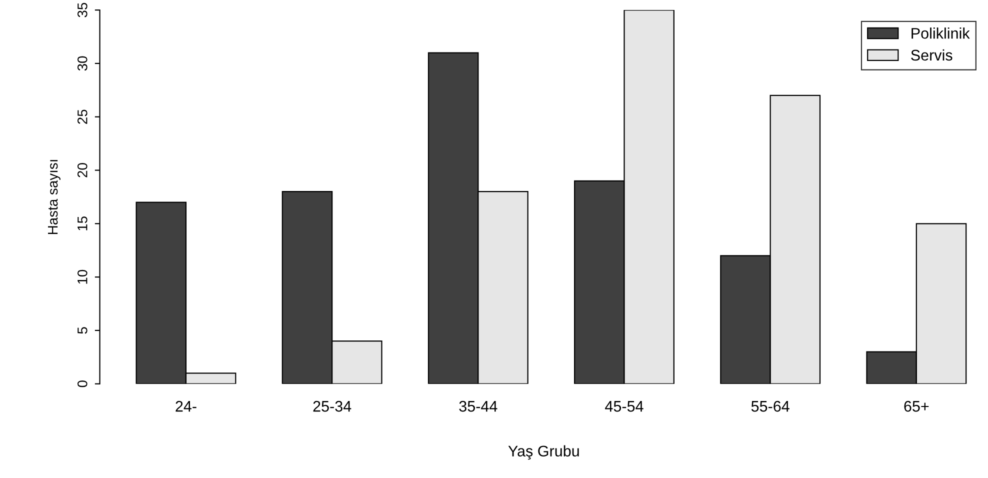 The image size is (988, 478). What do you see at coordinates (941, 33) in the screenshot?
I see `legend-label: Poliklinik` at bounding box center [941, 33].